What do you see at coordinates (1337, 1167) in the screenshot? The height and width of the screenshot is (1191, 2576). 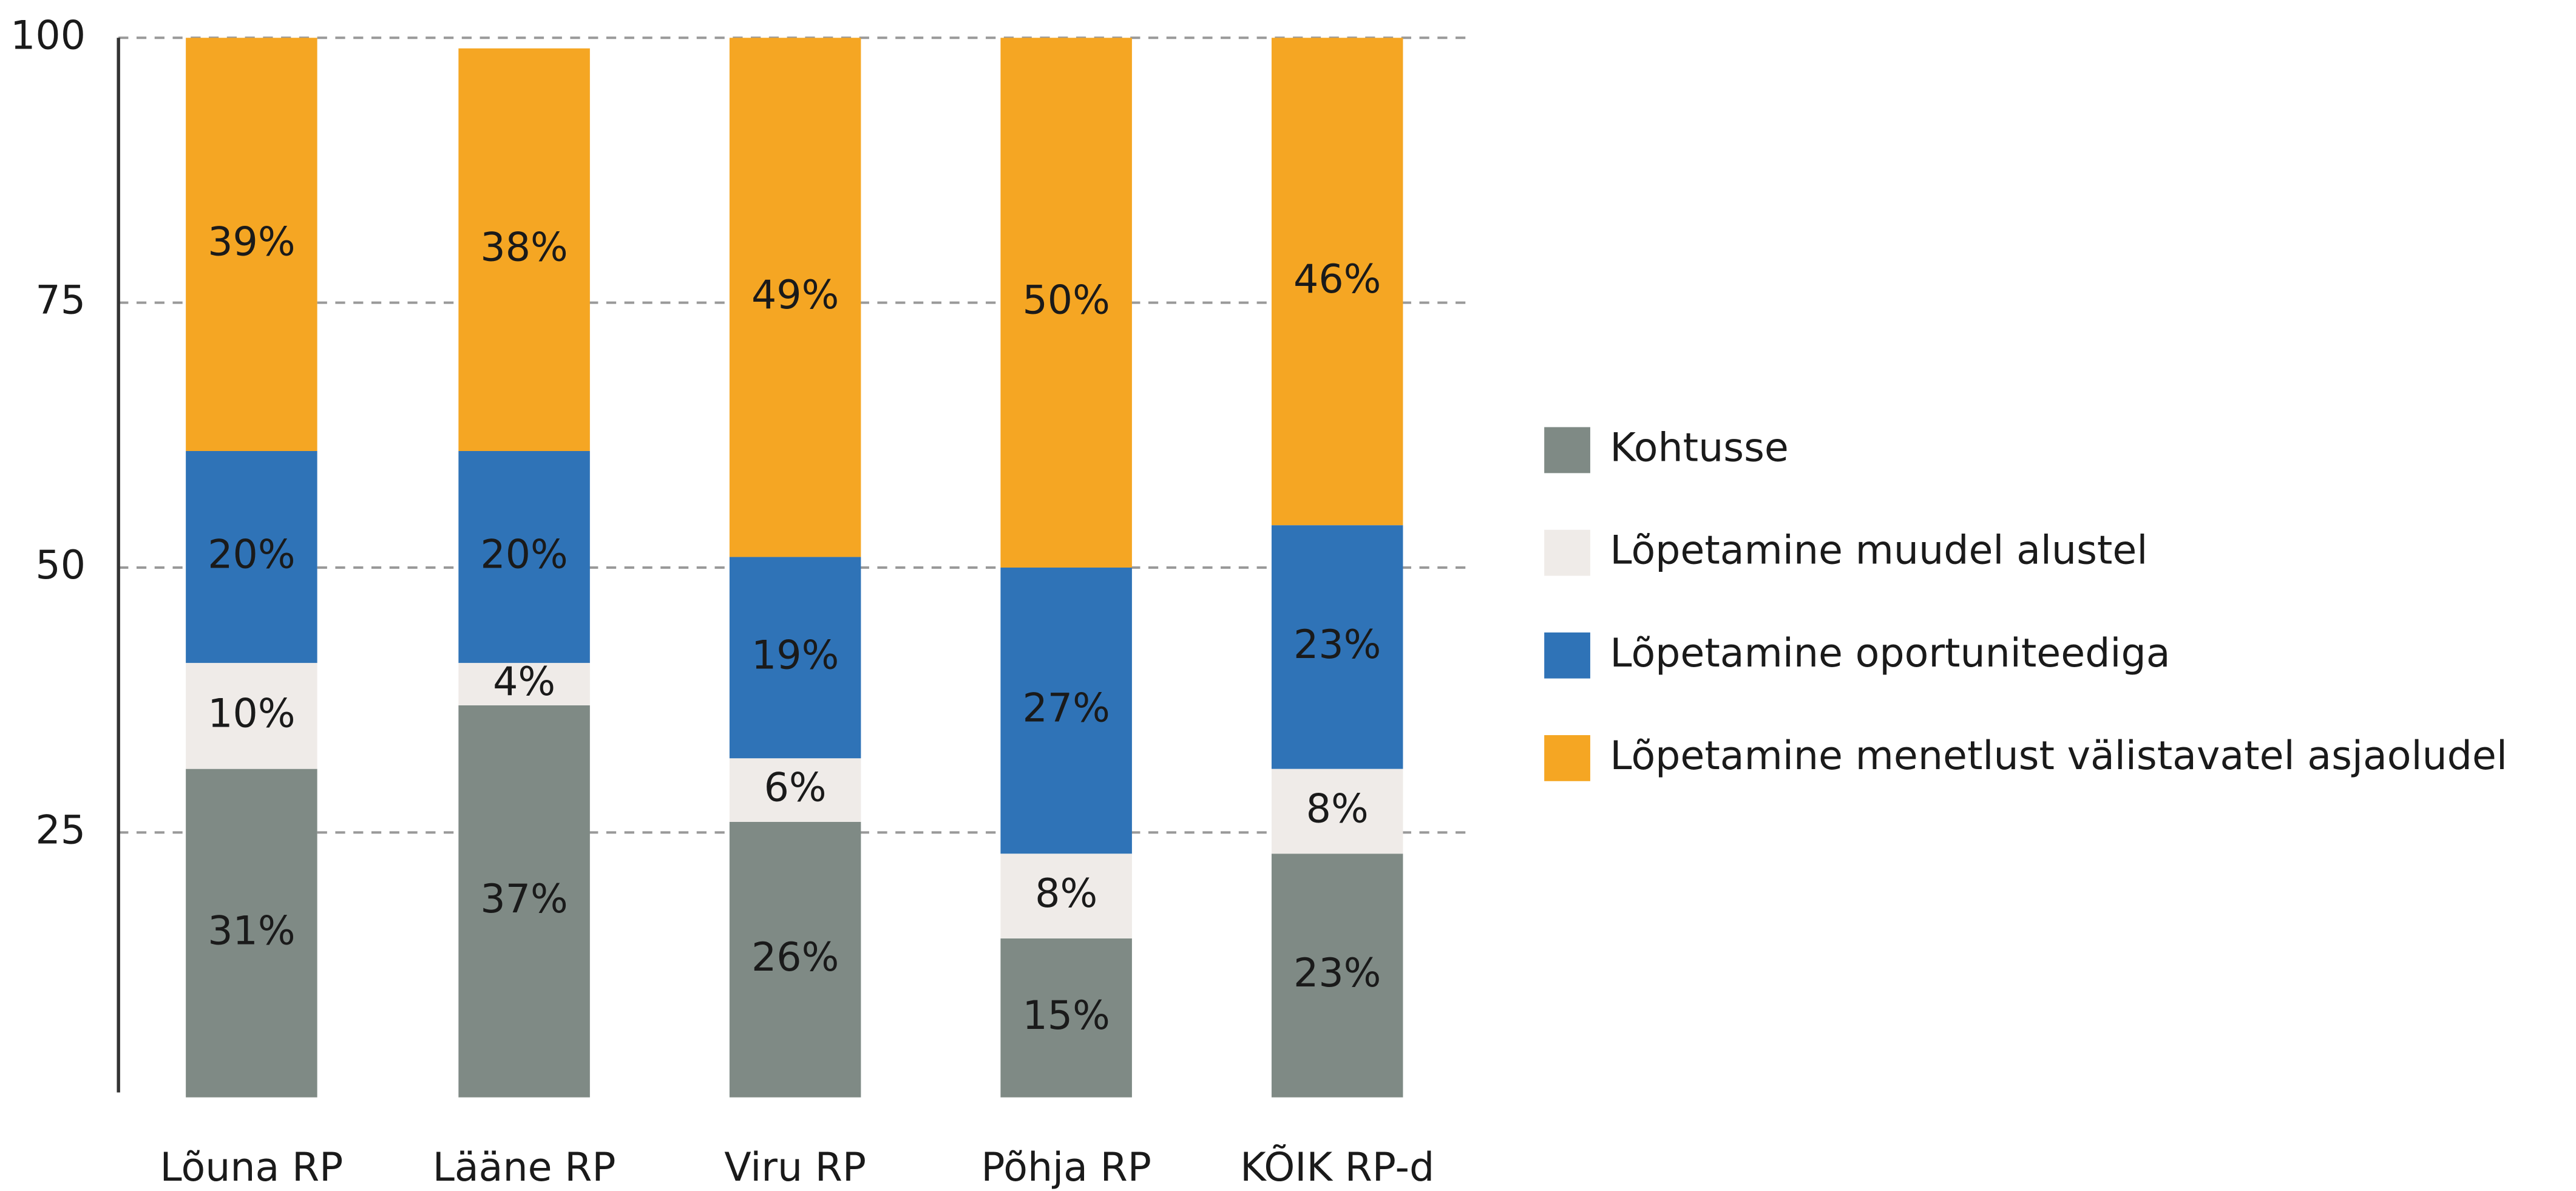 I see `x-tick-label: KÕIK RP-d` at bounding box center [1337, 1167].